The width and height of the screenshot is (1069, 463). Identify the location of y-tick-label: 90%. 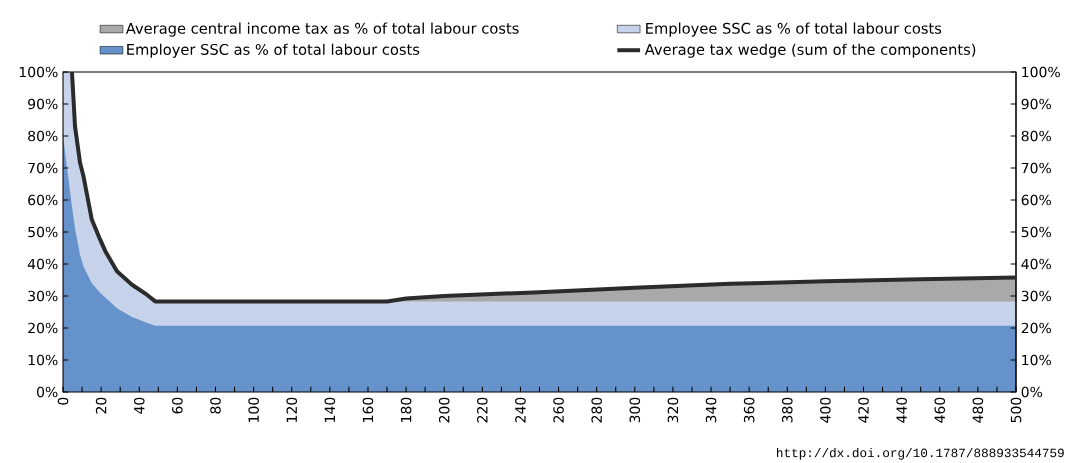
(43, 104).